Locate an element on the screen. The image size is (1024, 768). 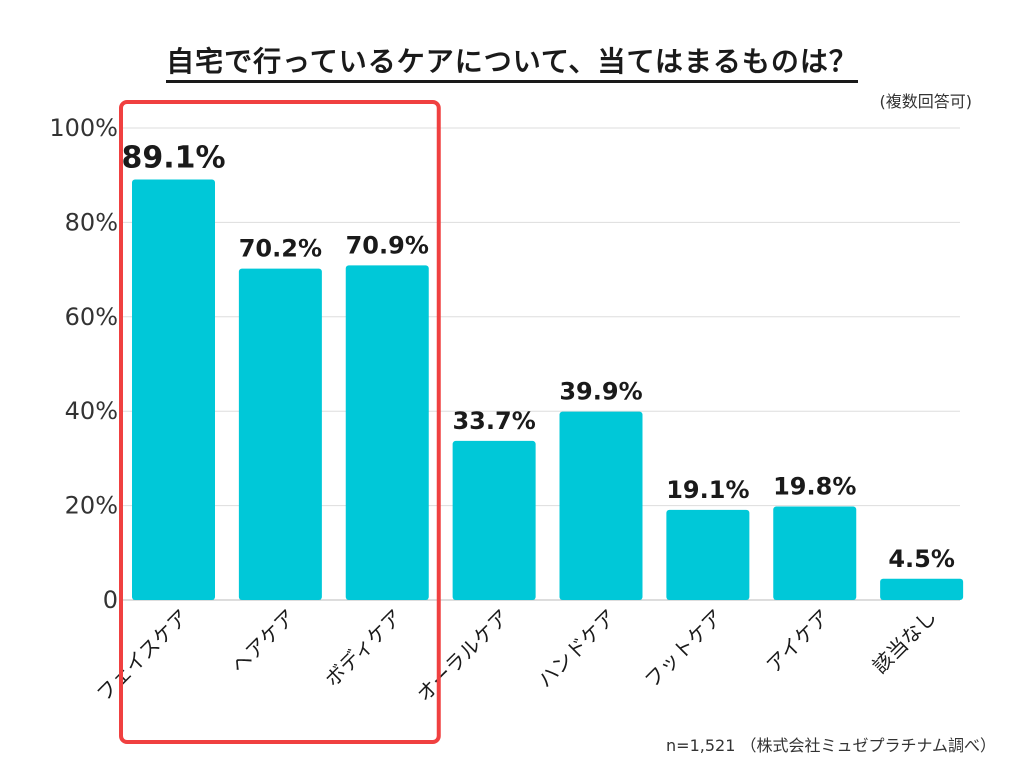
category-label: ボディケア is located at coordinates (363, 648).